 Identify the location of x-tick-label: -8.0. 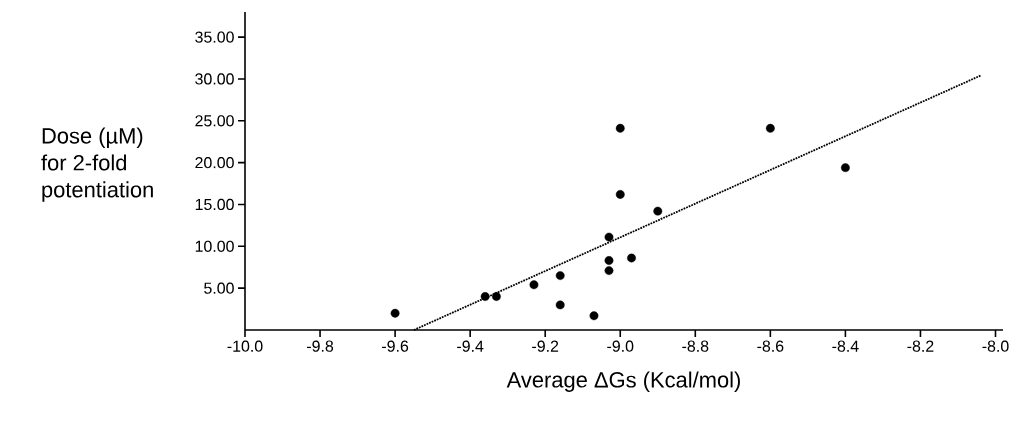
(995, 346).